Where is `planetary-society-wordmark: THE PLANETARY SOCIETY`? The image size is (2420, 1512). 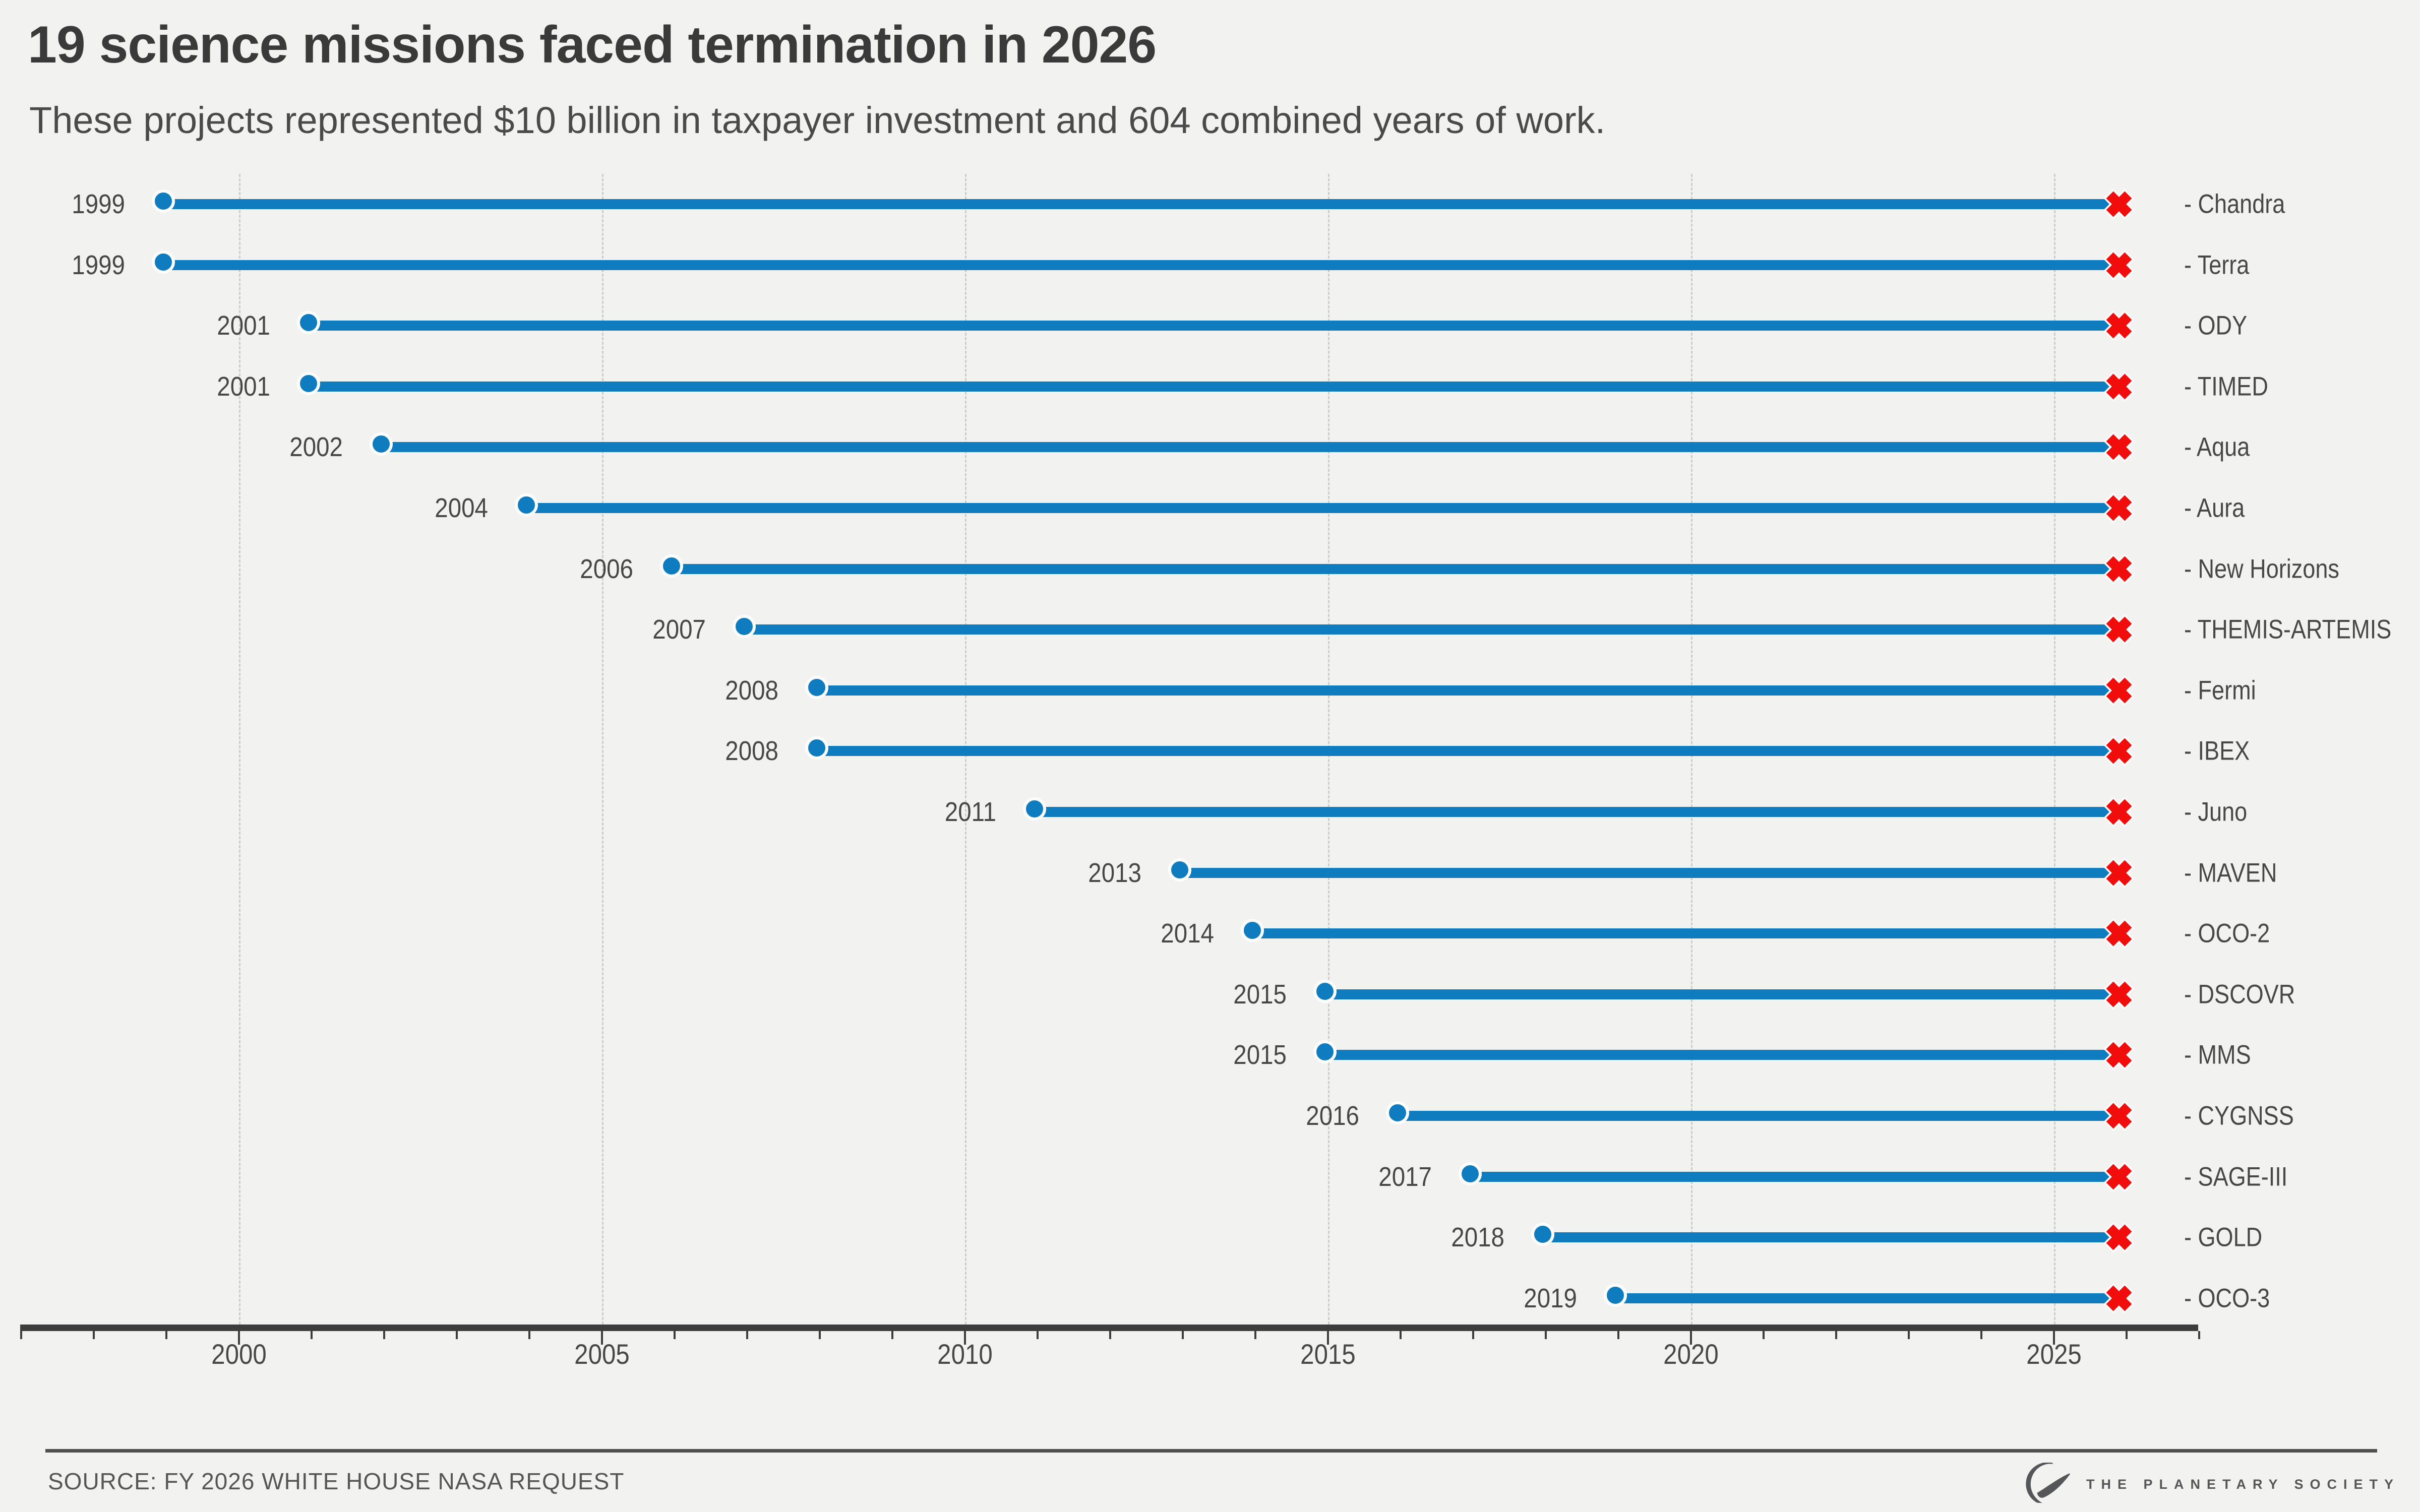
planetary-society-wordmark: THE PLANETARY SOCIETY is located at coordinates (2243, 1484).